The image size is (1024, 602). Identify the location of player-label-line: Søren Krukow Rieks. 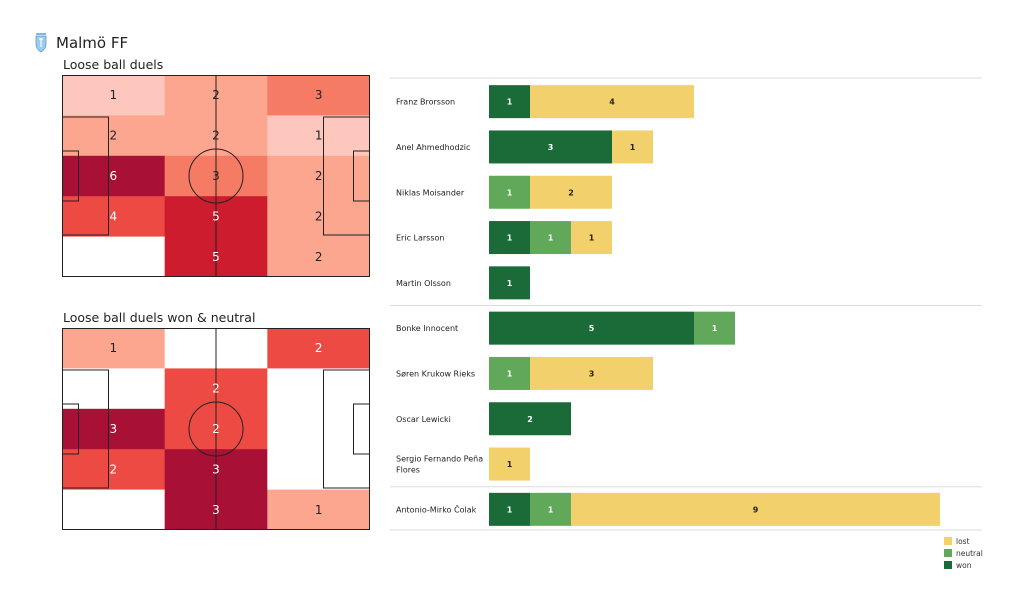
(435, 373).